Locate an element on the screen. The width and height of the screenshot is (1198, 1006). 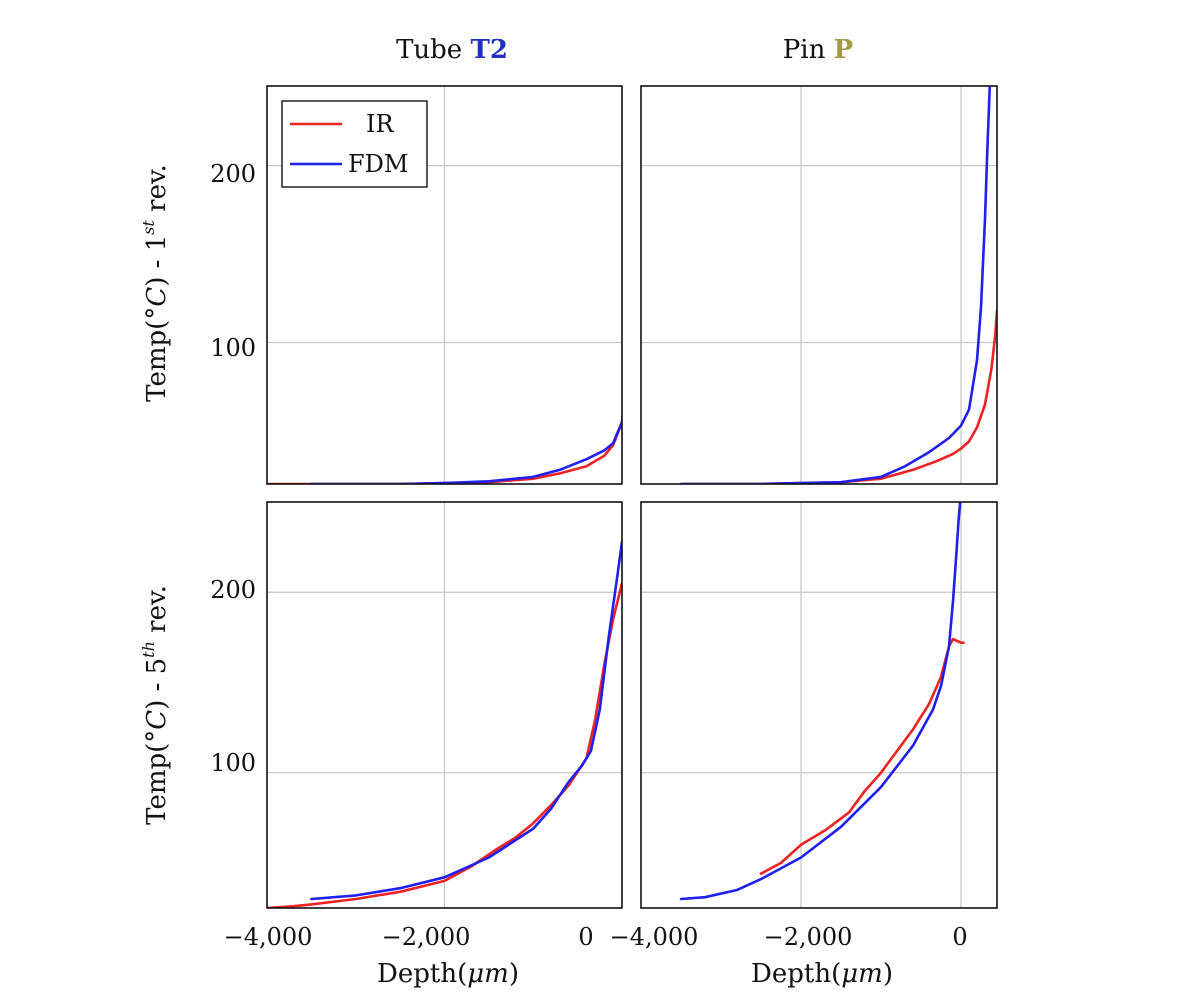
column-title-pin: Pin P is located at coordinates (818, 50).